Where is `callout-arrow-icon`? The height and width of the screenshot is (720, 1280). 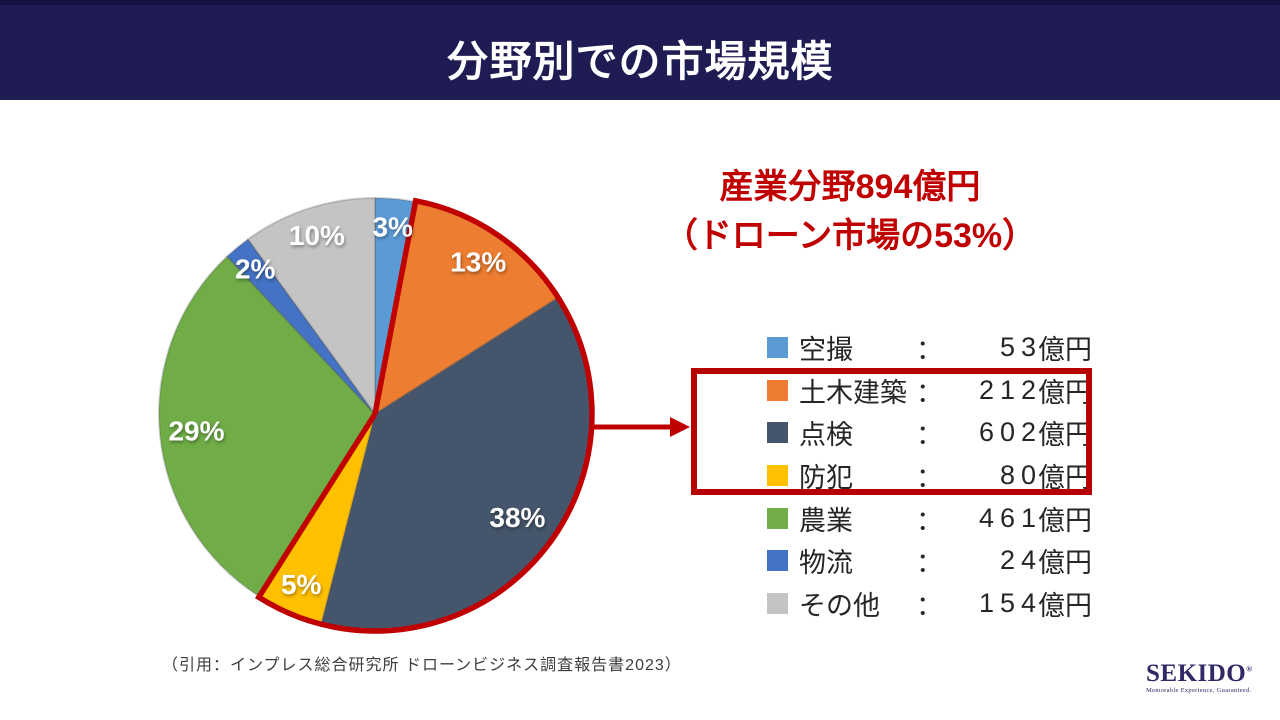 callout-arrow-icon is located at coordinates (641, 427).